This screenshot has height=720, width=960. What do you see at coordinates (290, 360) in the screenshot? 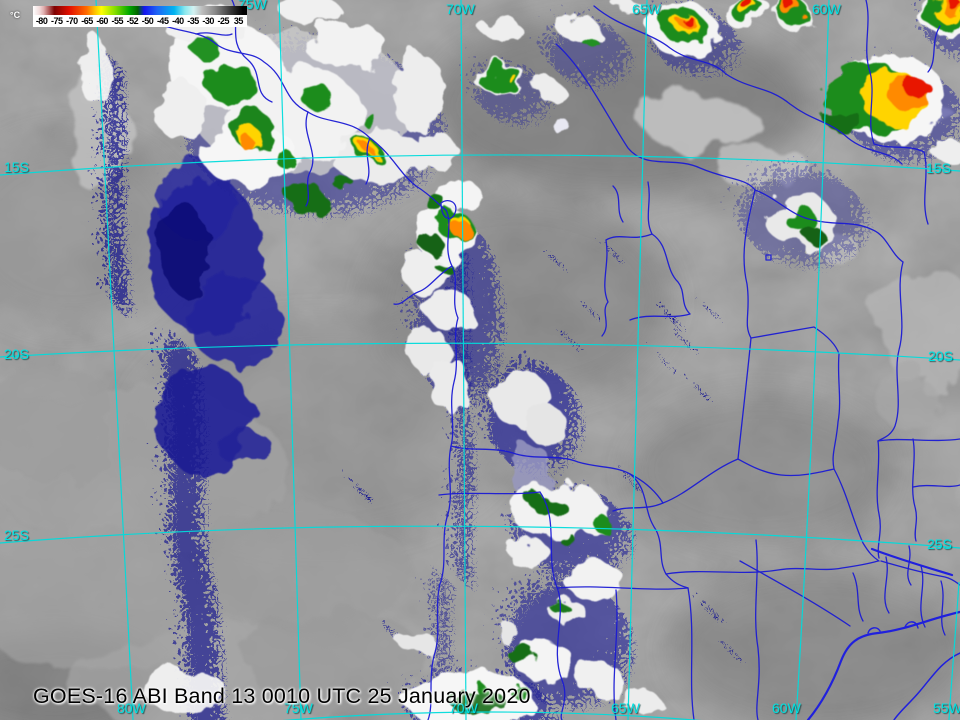
I see `gridline-75w` at bounding box center [290, 360].